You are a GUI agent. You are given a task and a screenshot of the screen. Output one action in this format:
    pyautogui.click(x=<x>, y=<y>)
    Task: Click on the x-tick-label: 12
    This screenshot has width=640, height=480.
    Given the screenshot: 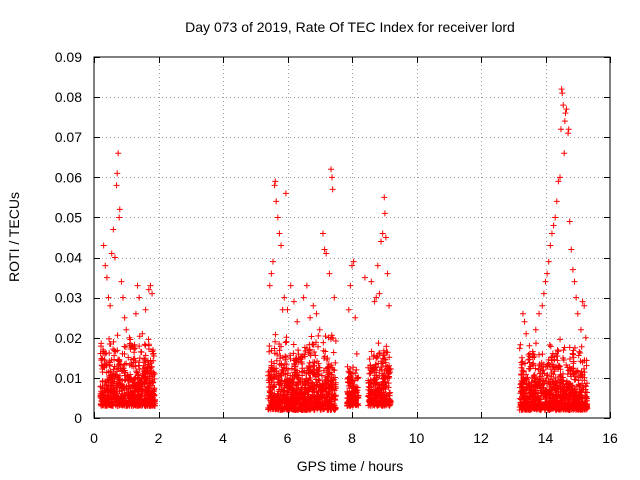 What is the action you would take?
    pyautogui.click(x=481, y=438)
    